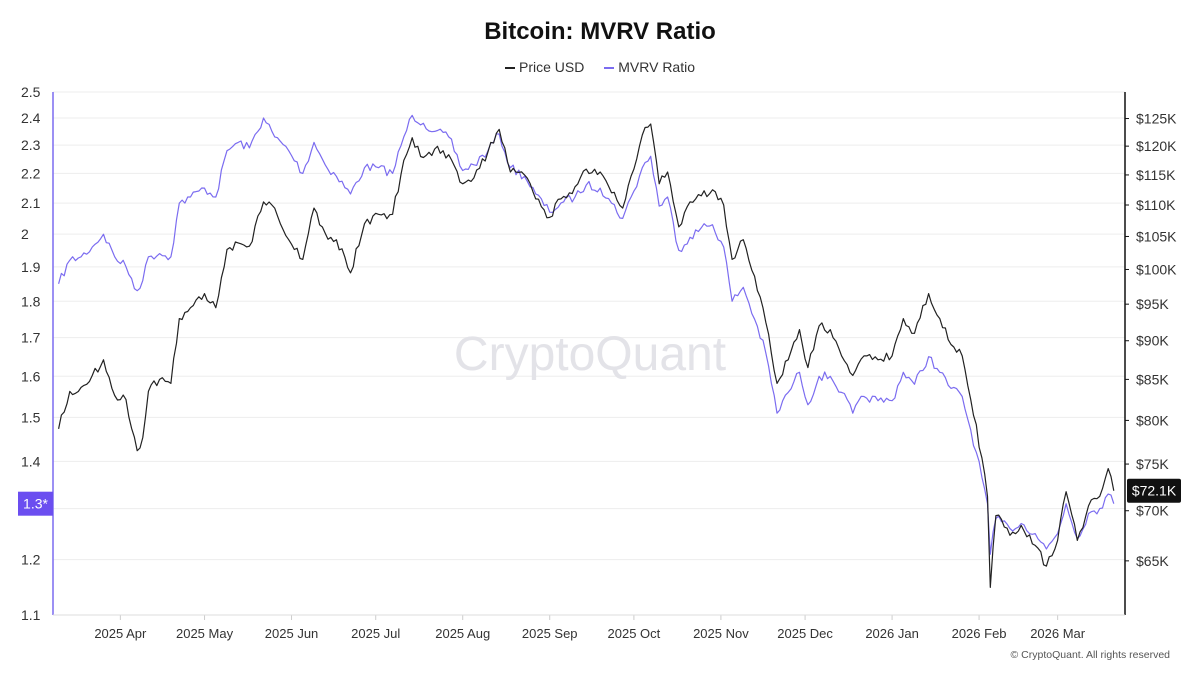 This screenshot has height=675, width=1200. I want to click on y-right-tick-label: $110K, so click(1156, 205).